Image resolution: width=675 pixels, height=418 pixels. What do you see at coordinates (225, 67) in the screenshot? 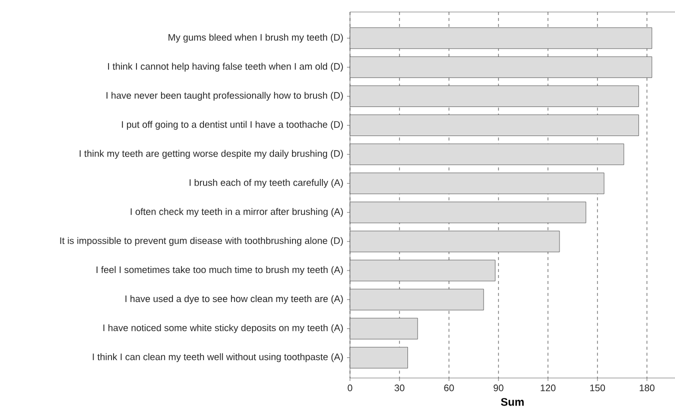
I see `y-tick-label: I think I cannot help having false teeth when I am old (D)` at bounding box center [225, 67].